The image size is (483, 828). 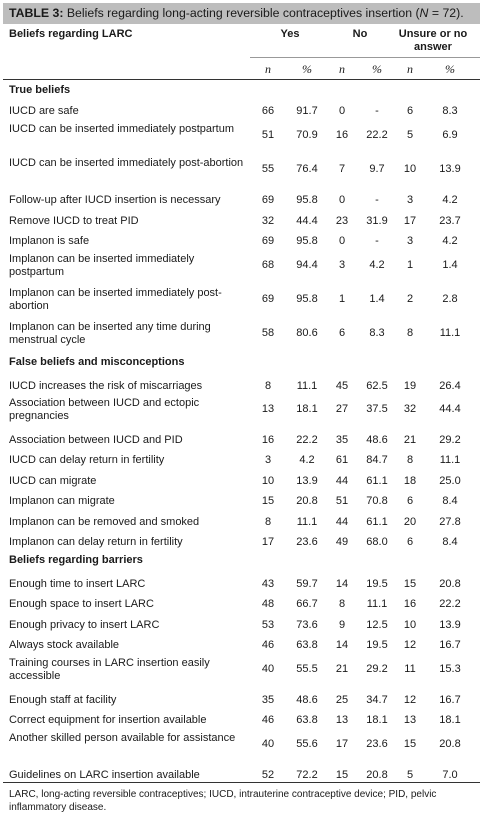 I want to click on row-value: 34.7, so click(x=377, y=700).